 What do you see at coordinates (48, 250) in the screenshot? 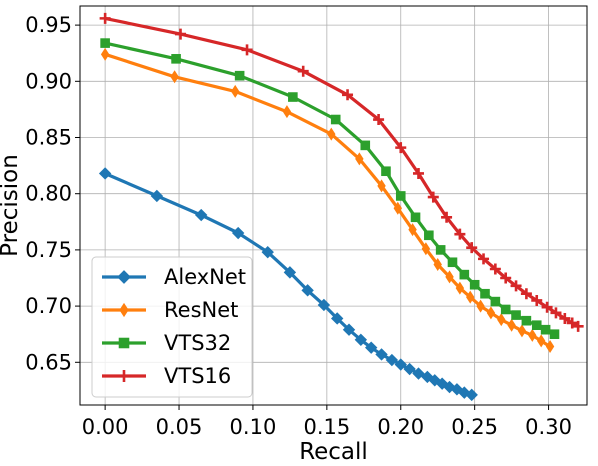
I see `y-tick-label: 0.75` at bounding box center [48, 250].